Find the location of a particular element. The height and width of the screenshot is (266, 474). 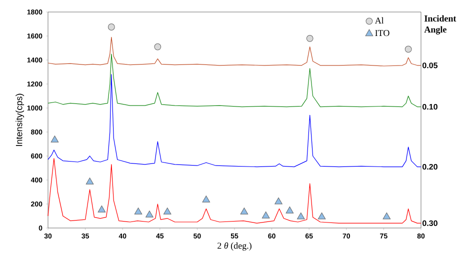

legend-title: Incident Angle is located at coordinates (440, 24).